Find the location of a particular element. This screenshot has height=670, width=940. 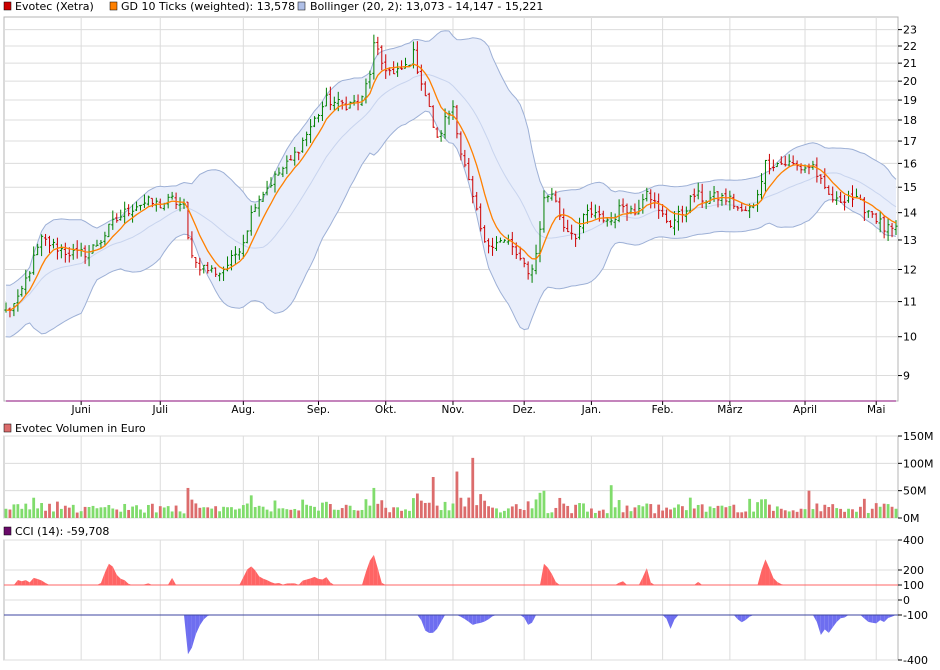

cci-y-tick-label: 0 is located at coordinates (906, 600).